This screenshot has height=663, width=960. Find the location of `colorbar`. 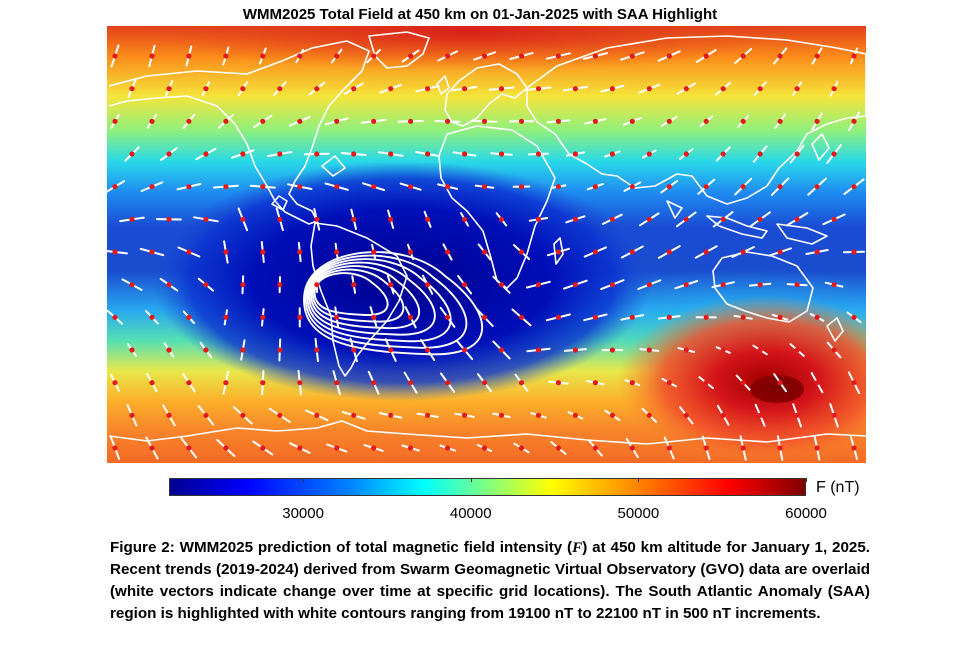

colorbar is located at coordinates (487, 487).